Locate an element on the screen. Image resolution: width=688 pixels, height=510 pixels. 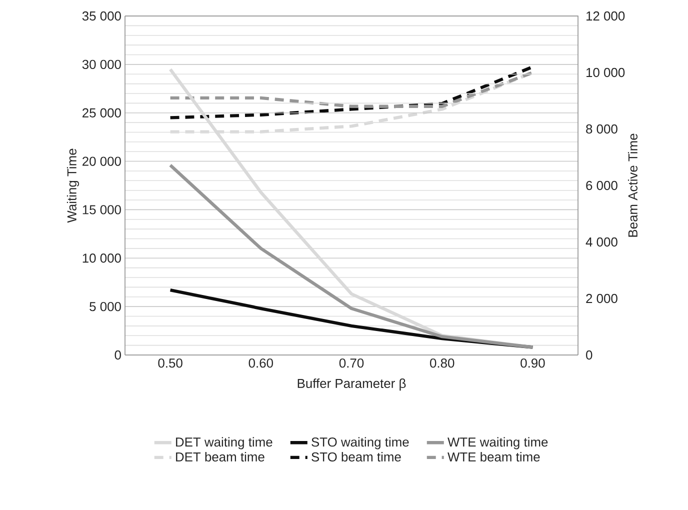
x-tick-label: 0.50 is located at coordinates (170, 363).